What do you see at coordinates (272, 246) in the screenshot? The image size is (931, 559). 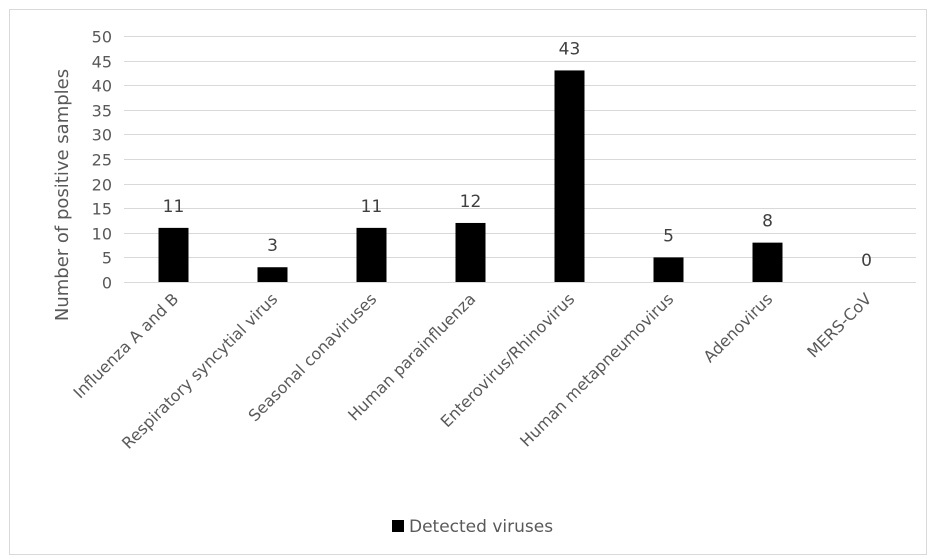 I see `data-label: 3` at bounding box center [272, 246].